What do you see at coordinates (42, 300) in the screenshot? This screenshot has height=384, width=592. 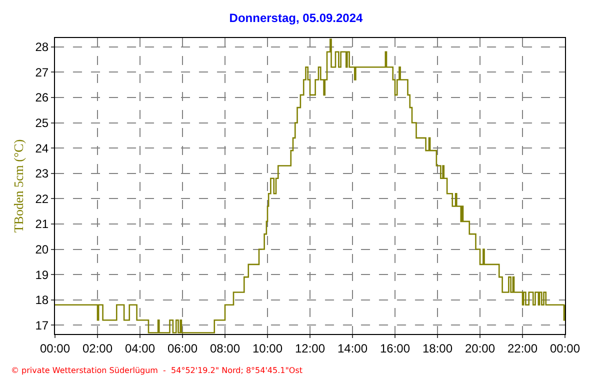 I see `y-tick-label: 18` at bounding box center [42, 300].